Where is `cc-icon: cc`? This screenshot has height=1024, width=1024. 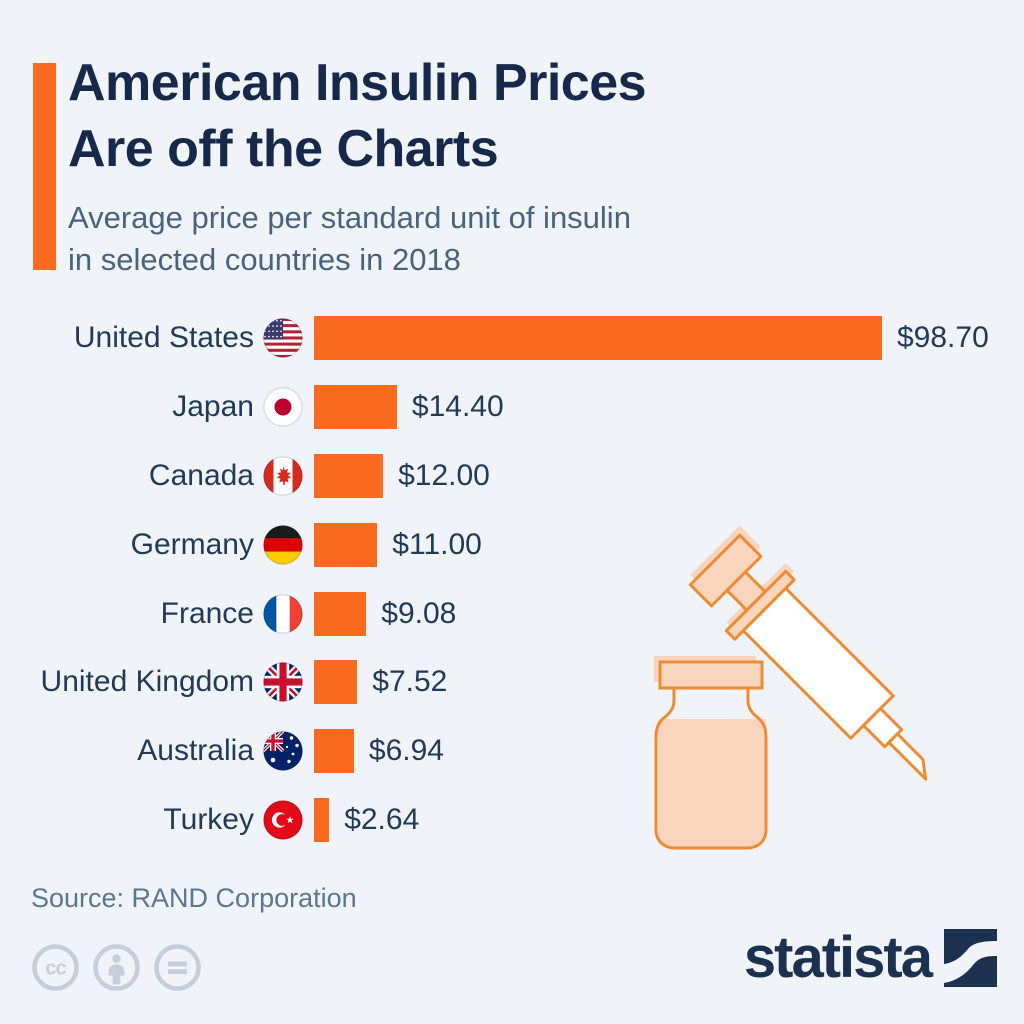 cc-icon: cc is located at coordinates (55, 967).